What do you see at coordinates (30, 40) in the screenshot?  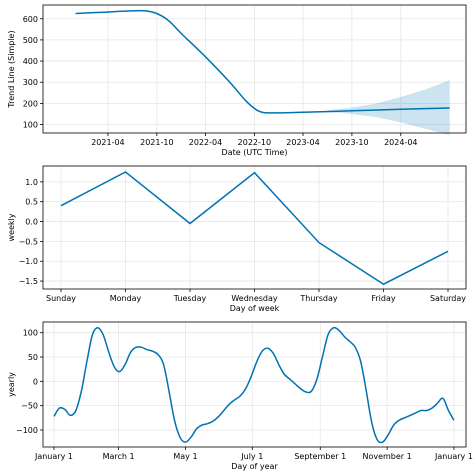 I see `y-tick-label: 500` at bounding box center [30, 40].